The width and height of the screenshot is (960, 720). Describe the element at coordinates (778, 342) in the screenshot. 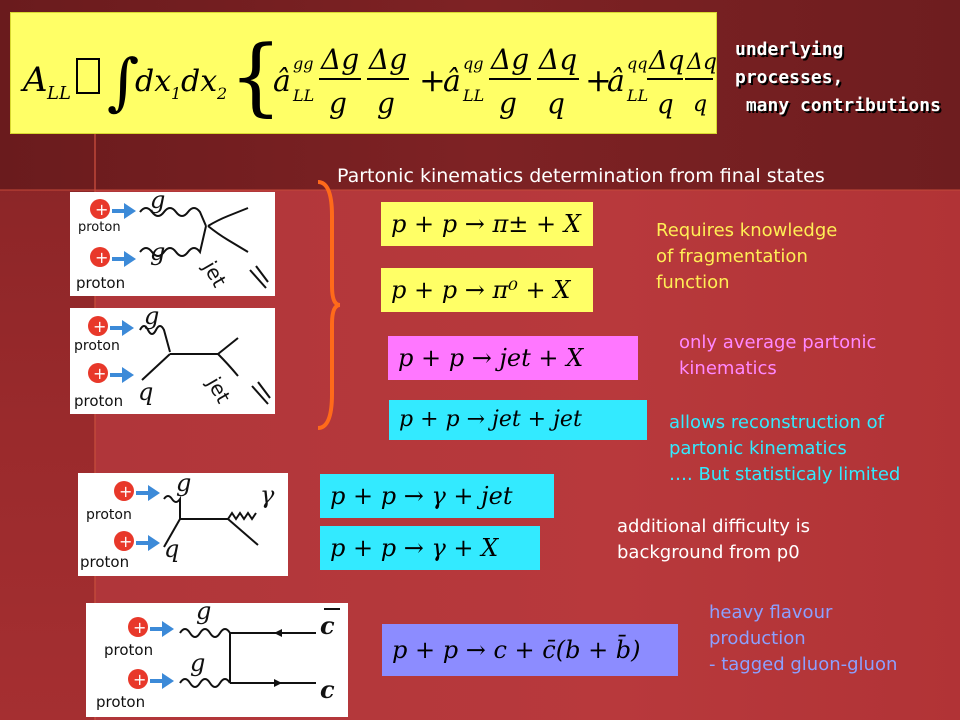

I see `note-line: only average partonic` at that location.